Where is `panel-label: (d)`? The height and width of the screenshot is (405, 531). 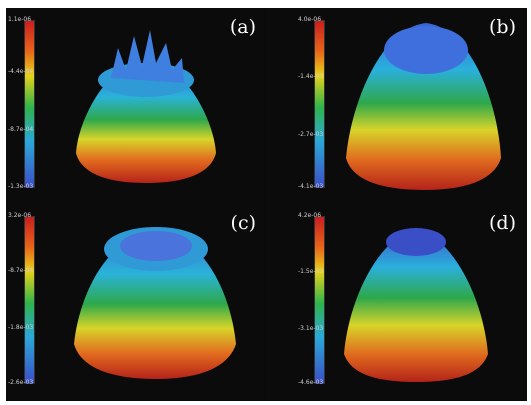 panel-label: (d) is located at coordinates (502, 223).